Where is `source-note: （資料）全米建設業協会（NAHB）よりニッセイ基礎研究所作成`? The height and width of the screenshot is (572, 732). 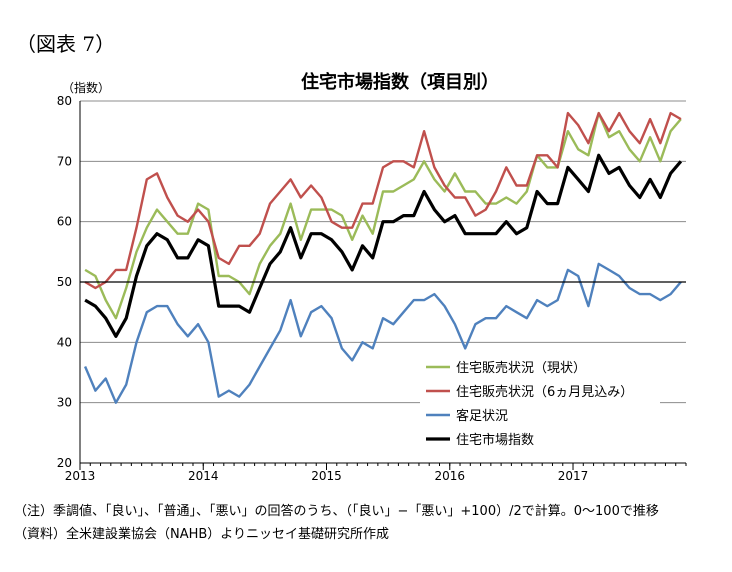
source-note: （資料）全米建設業協会（NAHB）よりニッセイ基礎研究所作成 is located at coordinates (202, 534).